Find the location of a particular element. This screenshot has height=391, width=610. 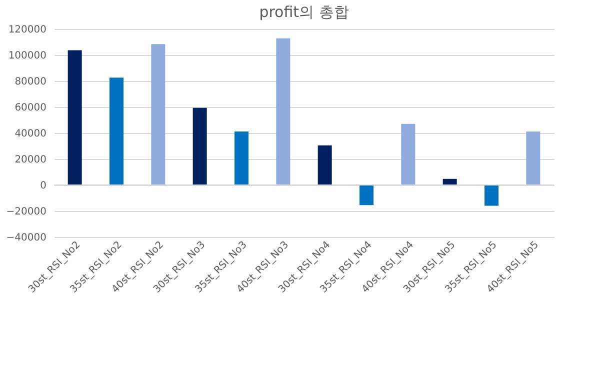

y-tick-label: 40000 is located at coordinates (30, 134).